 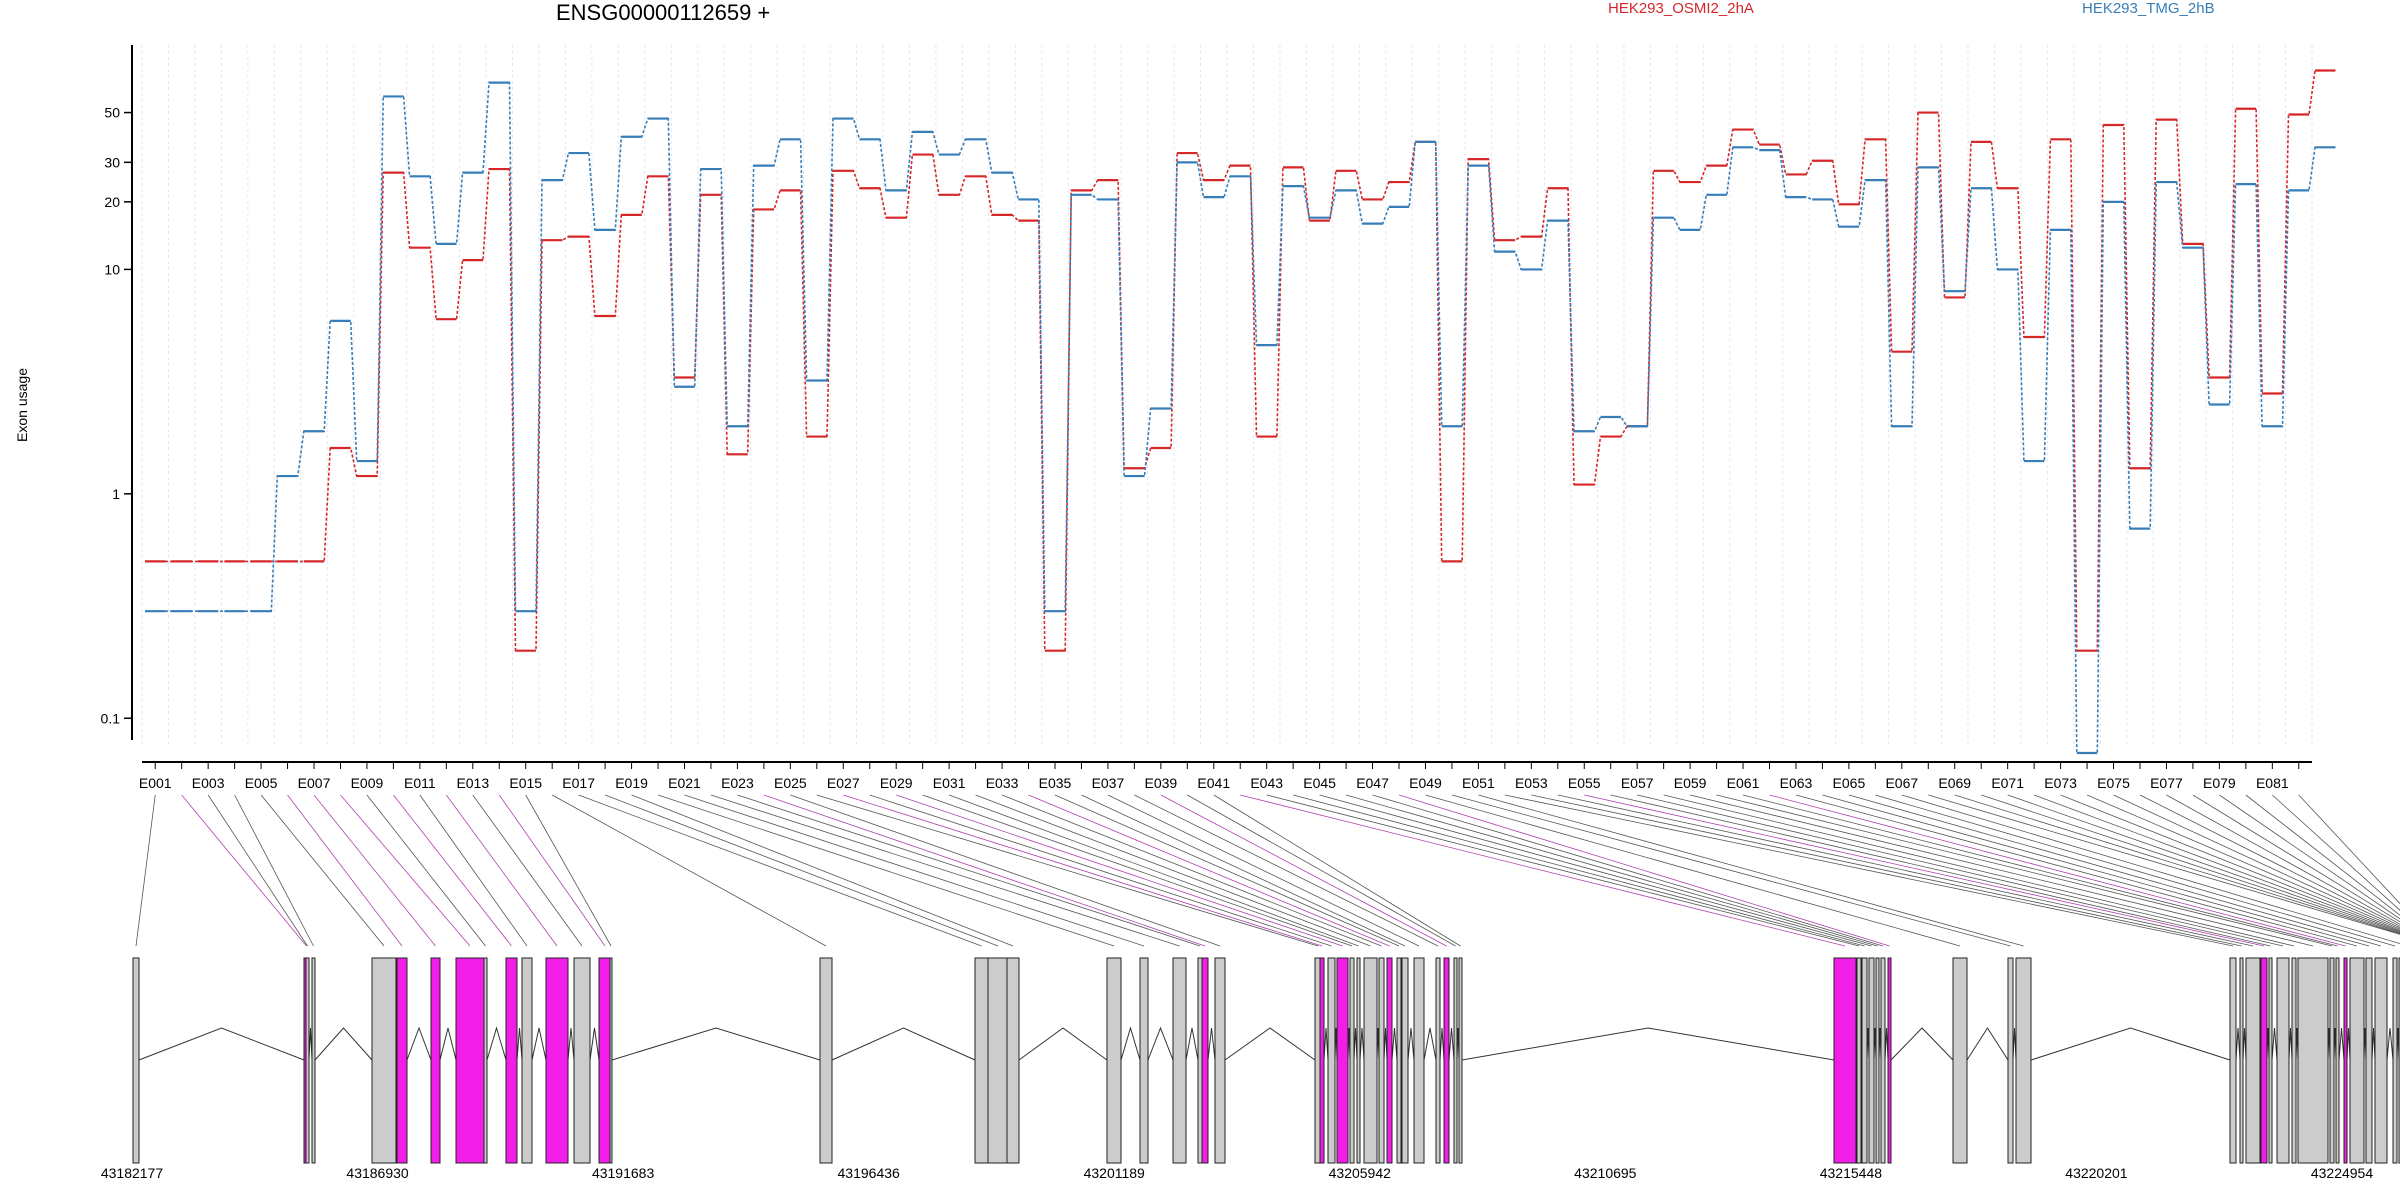 I want to click on x-tick-label: E043, so click(x=1266, y=783).